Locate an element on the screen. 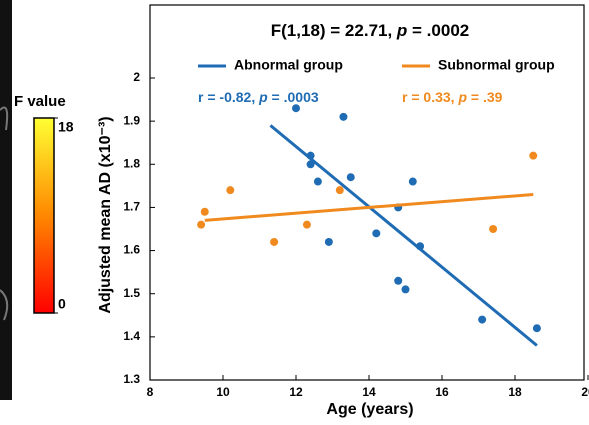 This screenshot has width=589, height=425. x-tick-label: 16 is located at coordinates (442, 392).